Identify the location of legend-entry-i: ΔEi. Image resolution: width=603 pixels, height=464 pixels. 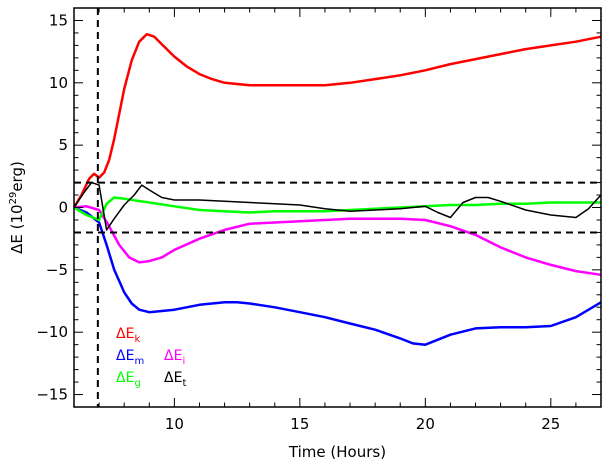
(174, 357).